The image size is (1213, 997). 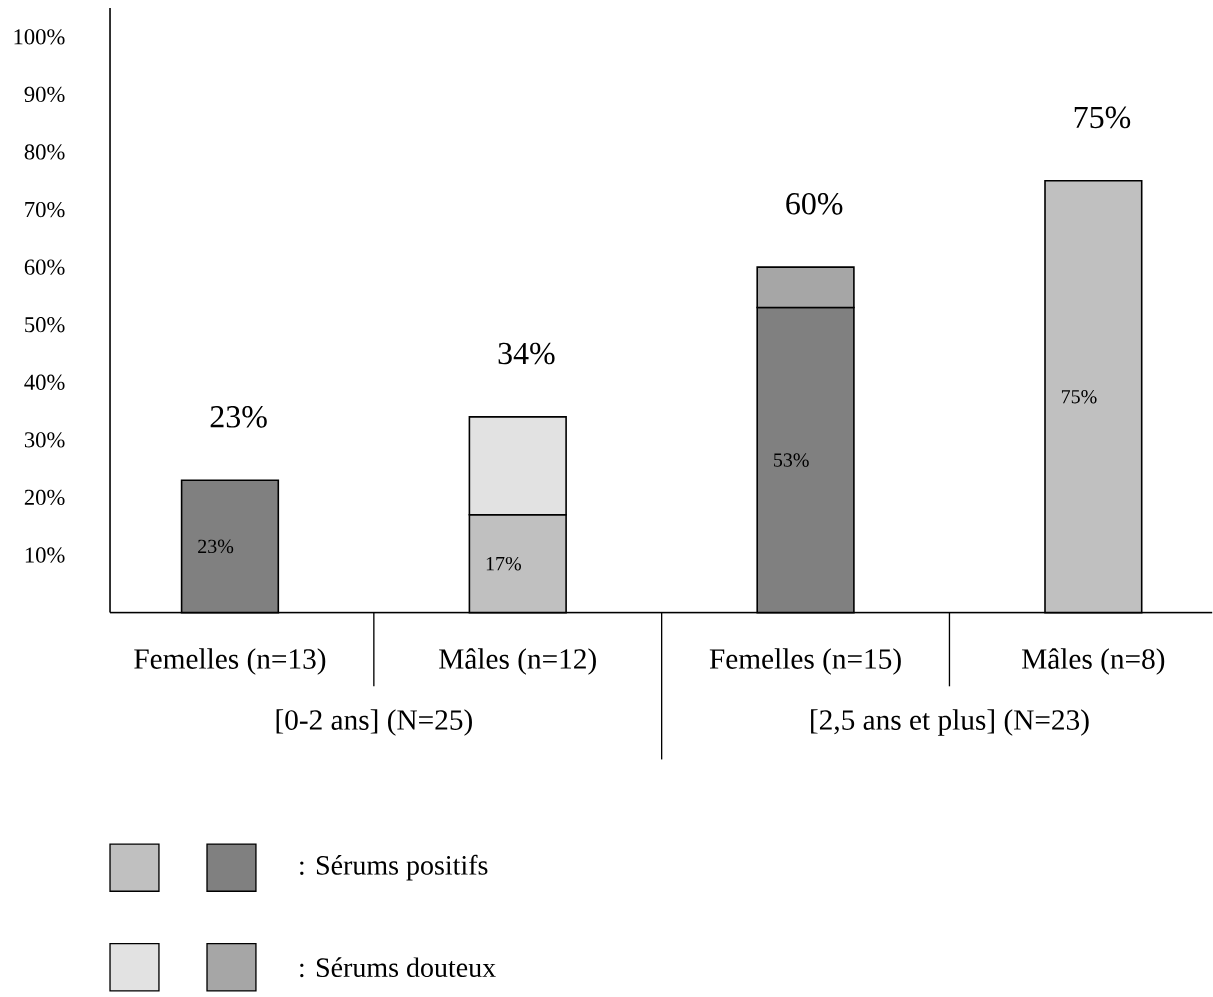 I want to click on legend-label: : Sérums douteux, so click(x=398, y=967).